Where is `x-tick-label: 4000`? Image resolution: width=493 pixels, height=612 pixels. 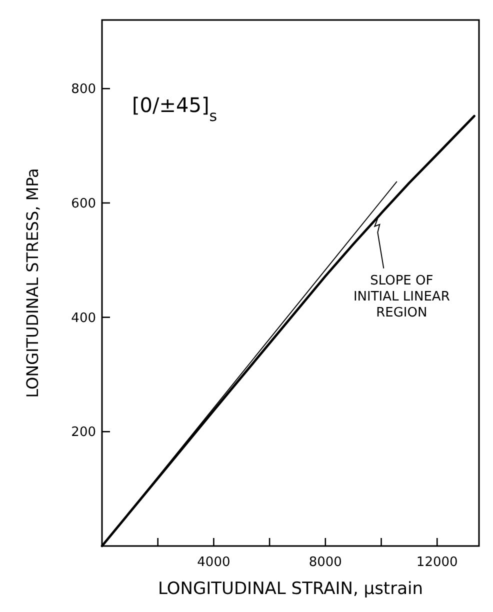 x-tick-label: 4000 is located at coordinates (213, 562).